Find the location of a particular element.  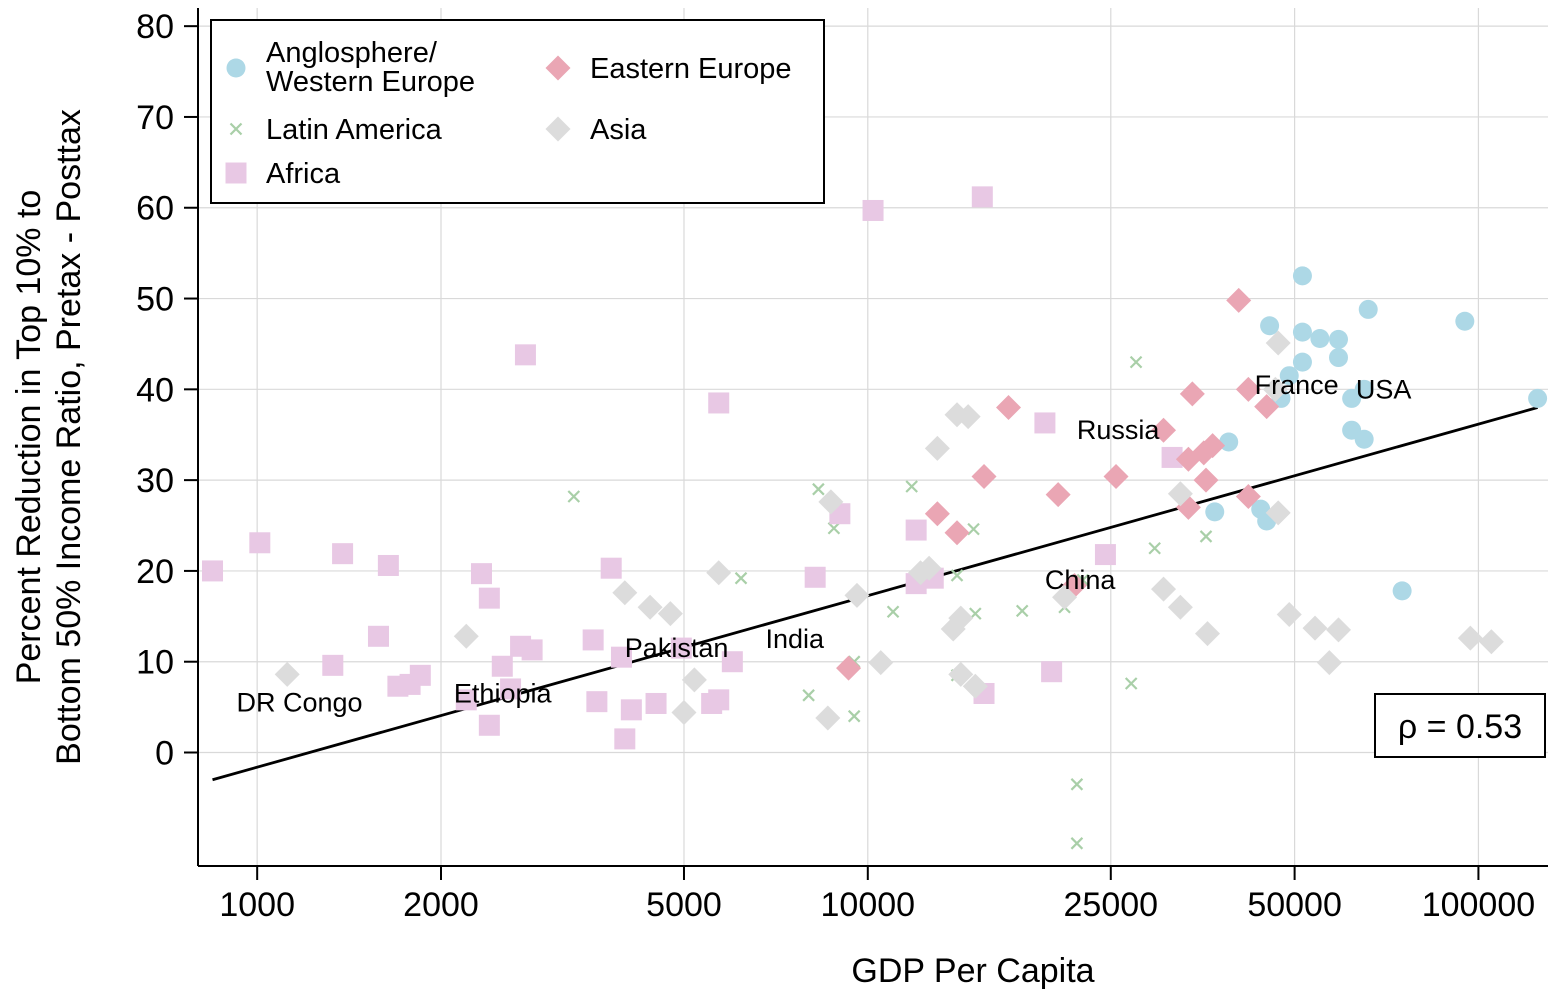

y-axis-title-line-1: Percent Reduction in Top 10% to is located at coordinates (29, 437).